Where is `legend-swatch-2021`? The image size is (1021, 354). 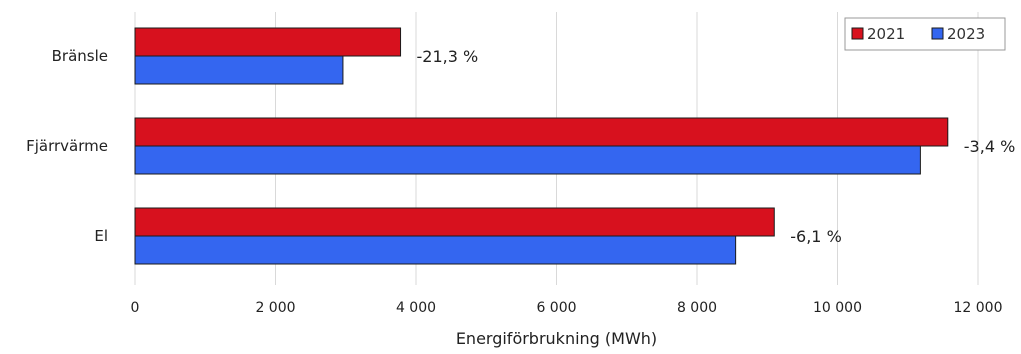 legend-swatch-2021 is located at coordinates (857, 33).